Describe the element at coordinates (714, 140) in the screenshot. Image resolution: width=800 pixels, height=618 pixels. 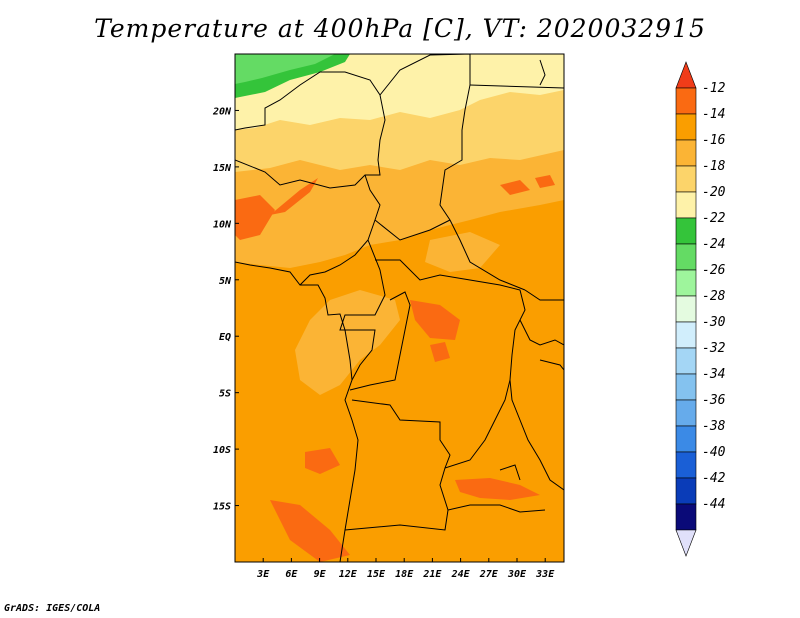
I see `colorbar-label: -16` at that location.